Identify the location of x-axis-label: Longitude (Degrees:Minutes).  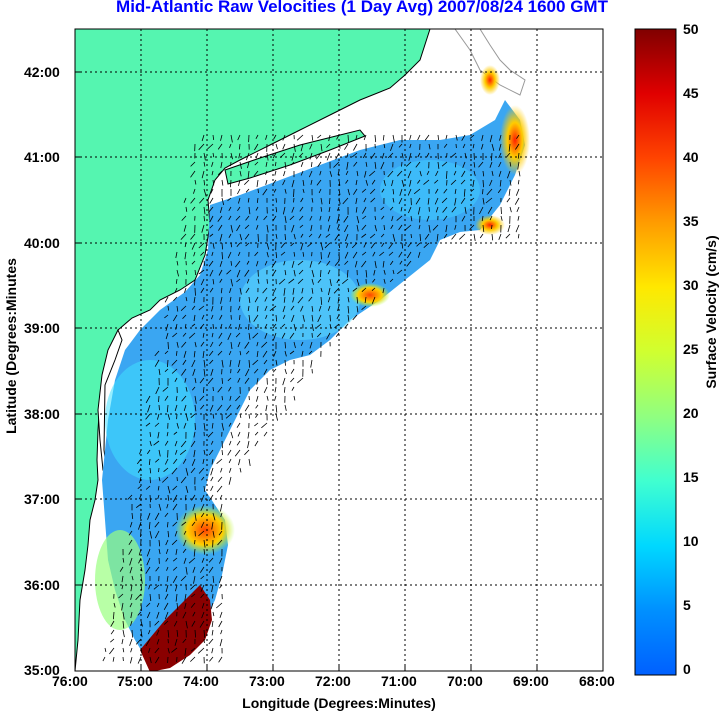
(339, 703).